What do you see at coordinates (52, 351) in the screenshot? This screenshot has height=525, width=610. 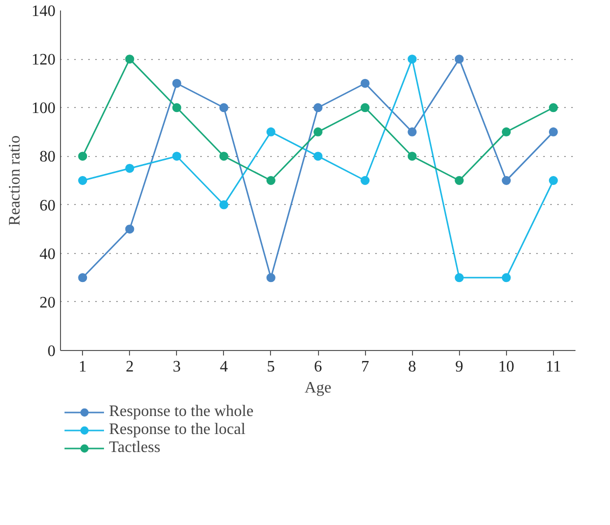 I see `y-tick-label: 0` at bounding box center [52, 351].